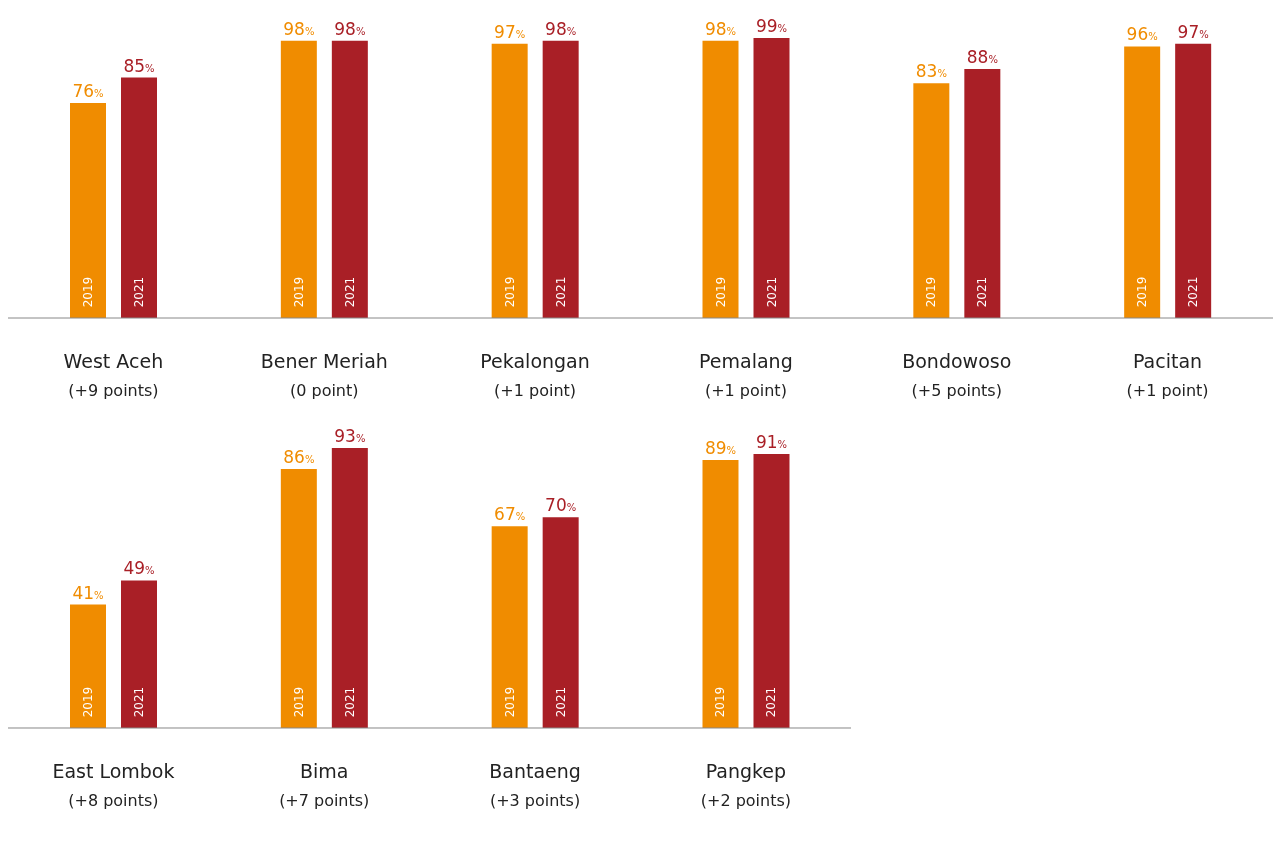  What do you see at coordinates (561, 505) in the screenshot?
I see `data-label: 70%` at bounding box center [561, 505].